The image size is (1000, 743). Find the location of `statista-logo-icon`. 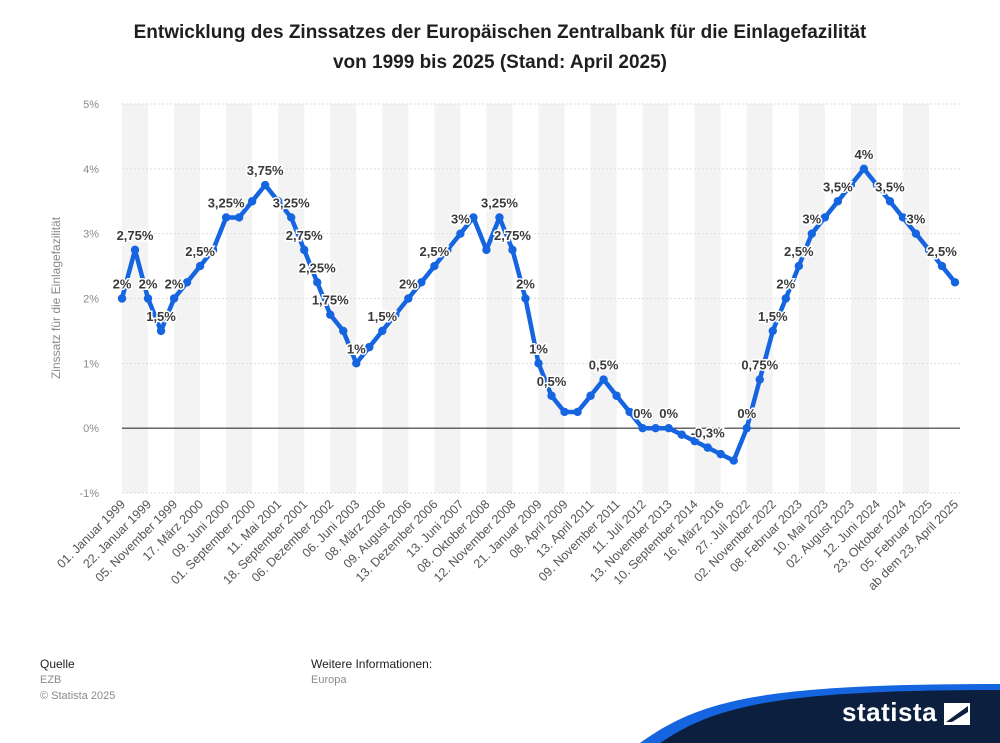

statista-logo-icon is located at coordinates (957, 714).